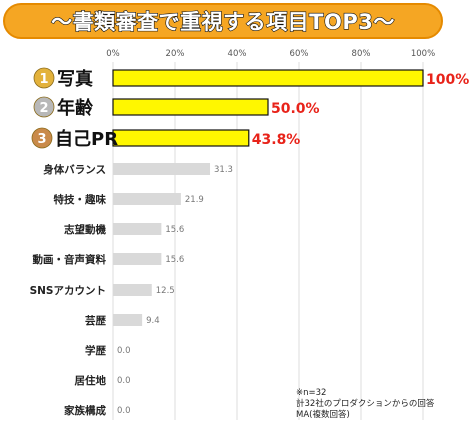 The image size is (470, 428). I want to click on category-label: 芸歴, so click(95, 320).